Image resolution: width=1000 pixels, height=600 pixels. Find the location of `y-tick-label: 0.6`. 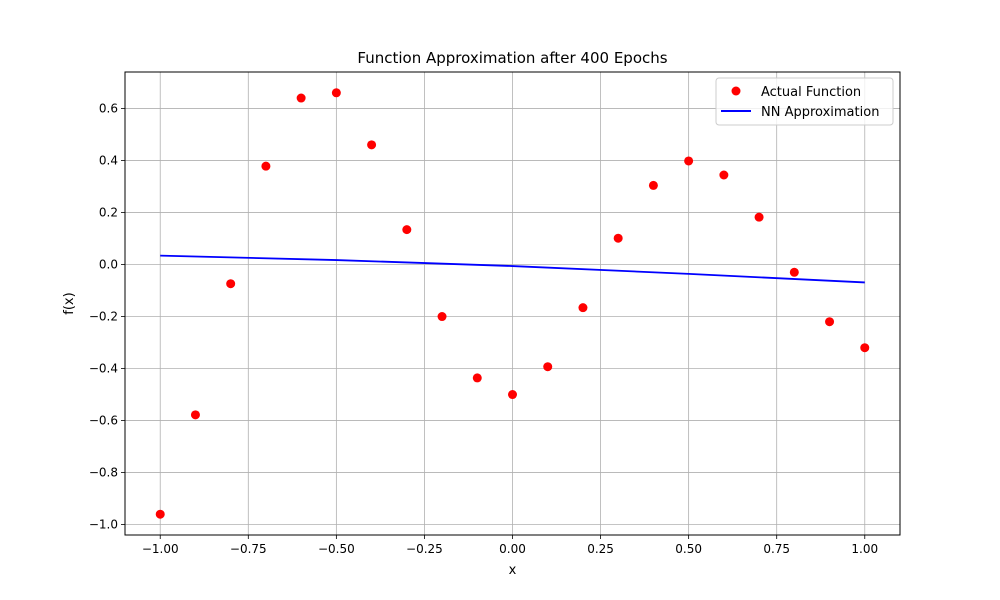

y-tick-label: 0.6 is located at coordinates (108, 108).